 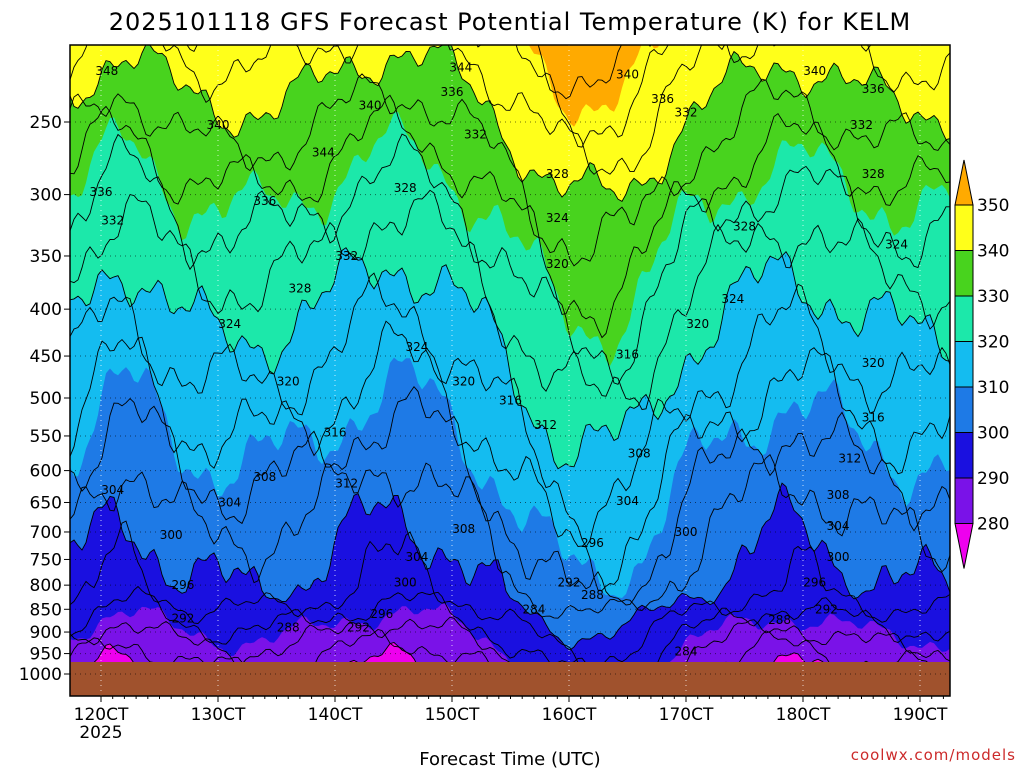 I want to click on y-tick-label: 800, so click(x=46, y=586).